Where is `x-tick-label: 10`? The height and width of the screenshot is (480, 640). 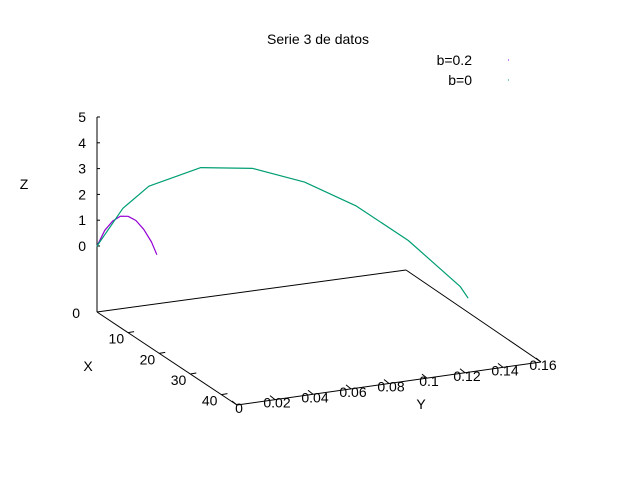 x-tick-label: 10 is located at coordinates (117, 339).